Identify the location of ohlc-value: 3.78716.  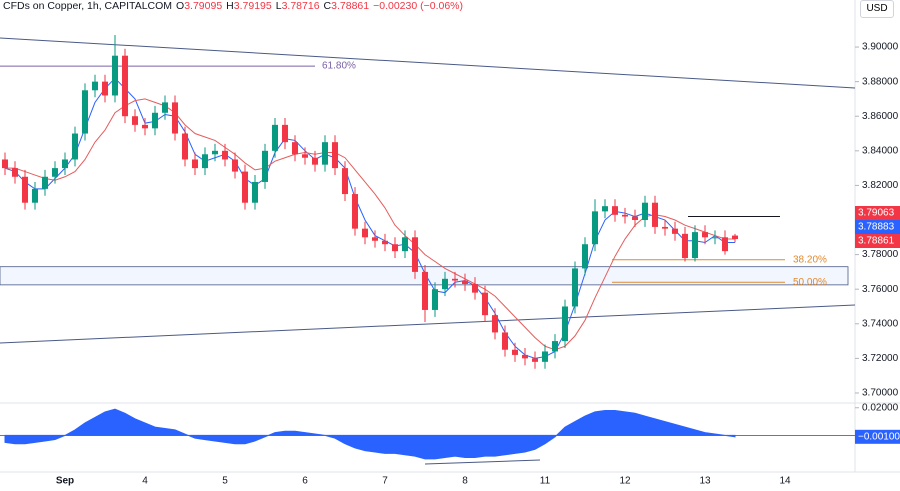
(300, 6).